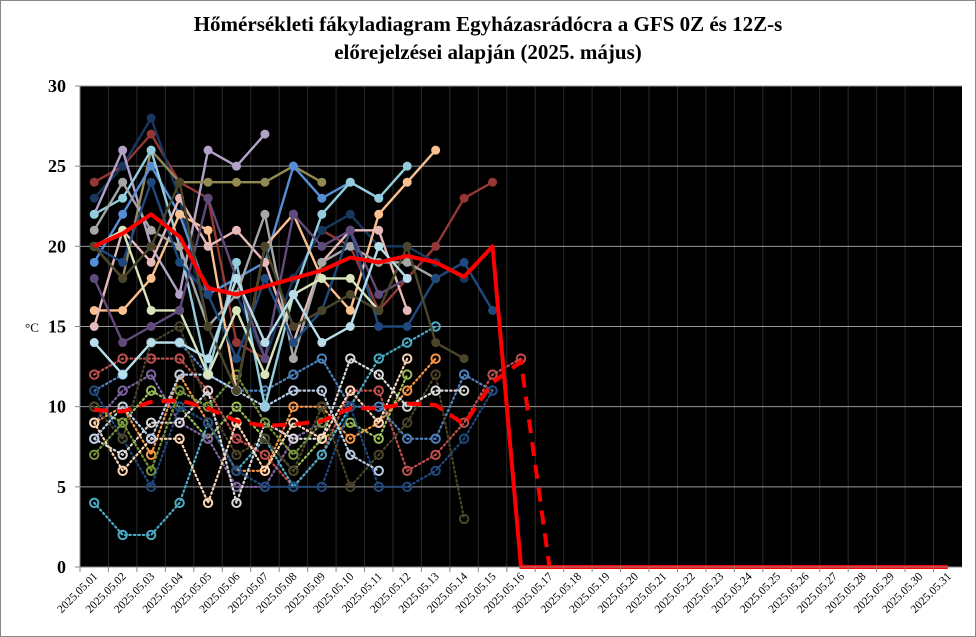 This screenshot has height=637, width=976. I want to click on max-member-series-line, so click(251, 271).